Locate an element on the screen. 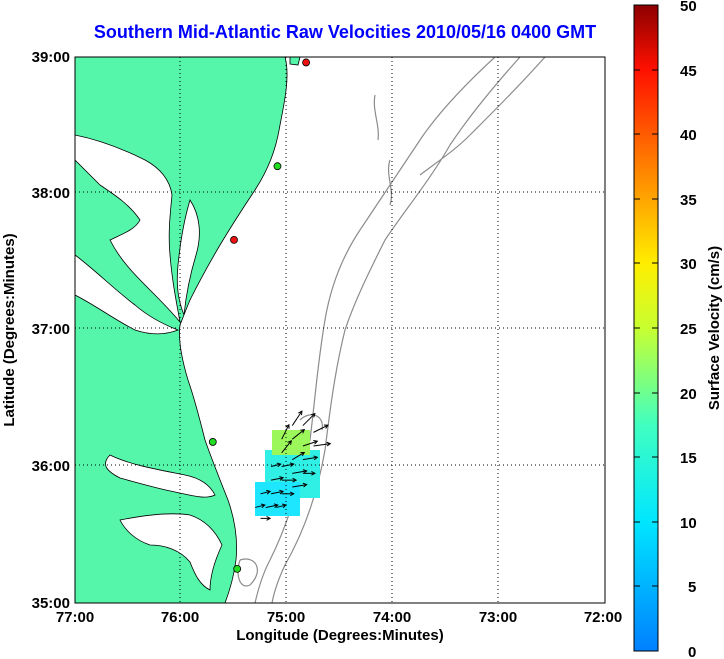 Image resolution: width=724 pixels, height=659 pixels. radar-sites is located at coordinates (259, 315).